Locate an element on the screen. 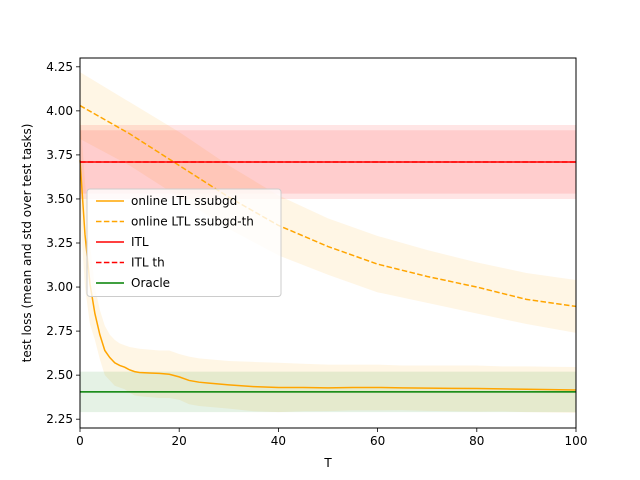 This screenshot has width=640, height=480. legend-label-itl-th: ITL th is located at coordinates (148, 263).